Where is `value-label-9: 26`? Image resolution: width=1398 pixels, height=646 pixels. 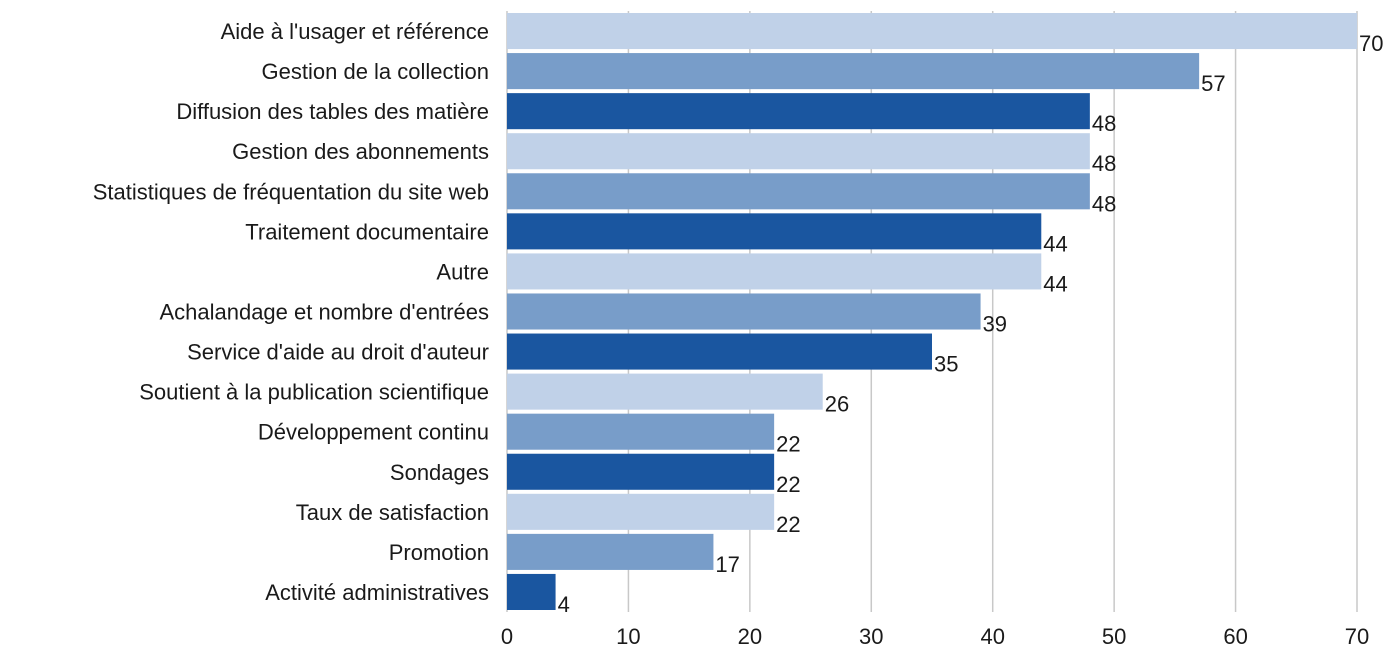 value-label-9: 26 is located at coordinates (837, 404).